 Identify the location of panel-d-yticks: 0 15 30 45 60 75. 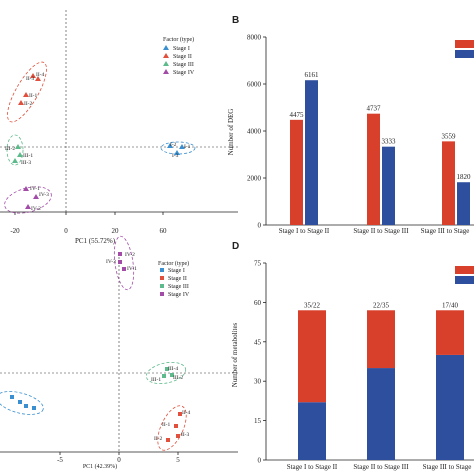
(260, 362).